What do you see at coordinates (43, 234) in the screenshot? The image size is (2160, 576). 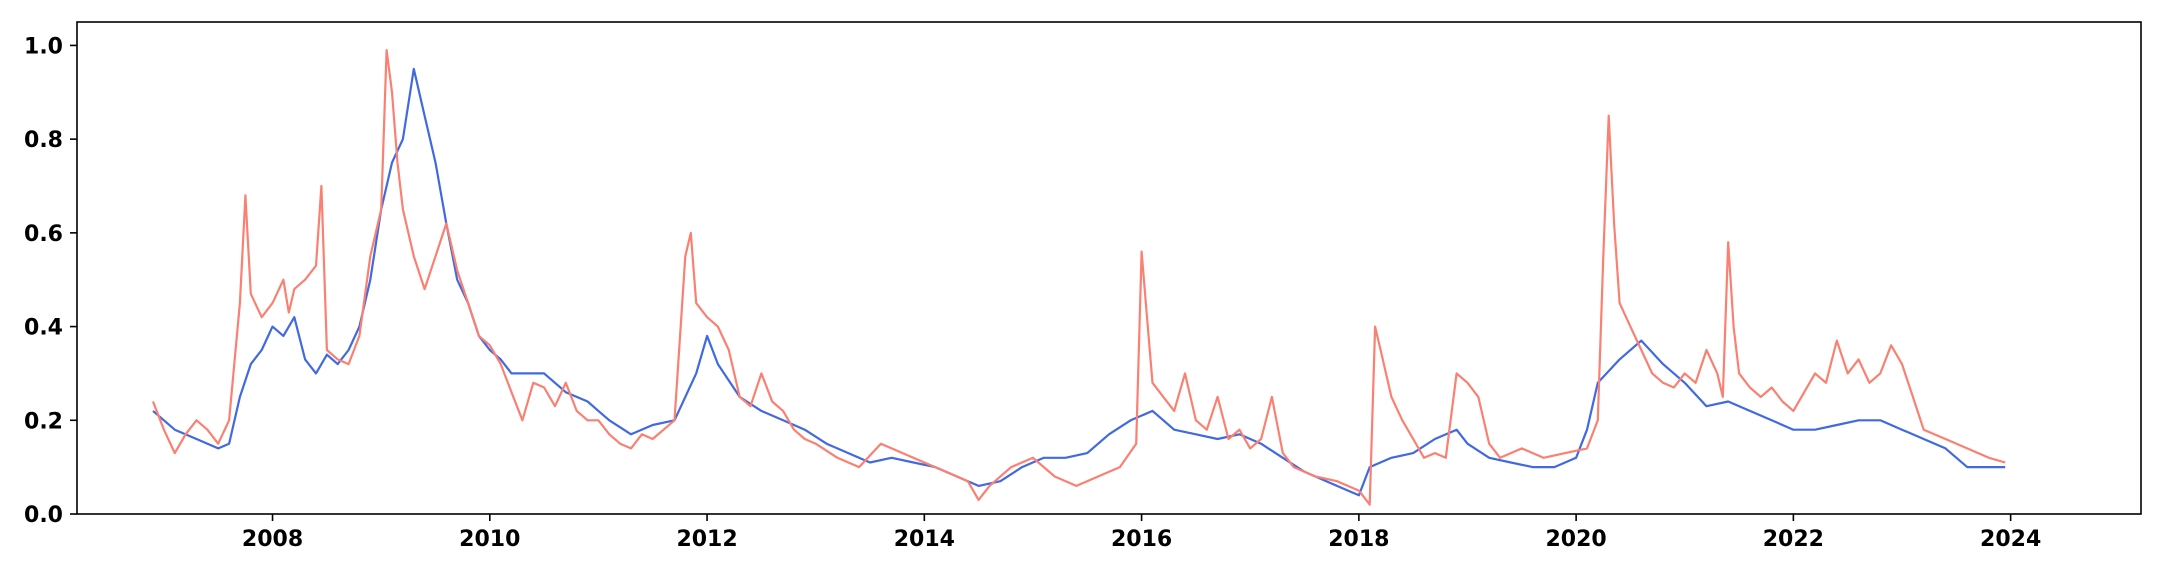 I see `y-tick-label: 0.6` at bounding box center [43, 234].